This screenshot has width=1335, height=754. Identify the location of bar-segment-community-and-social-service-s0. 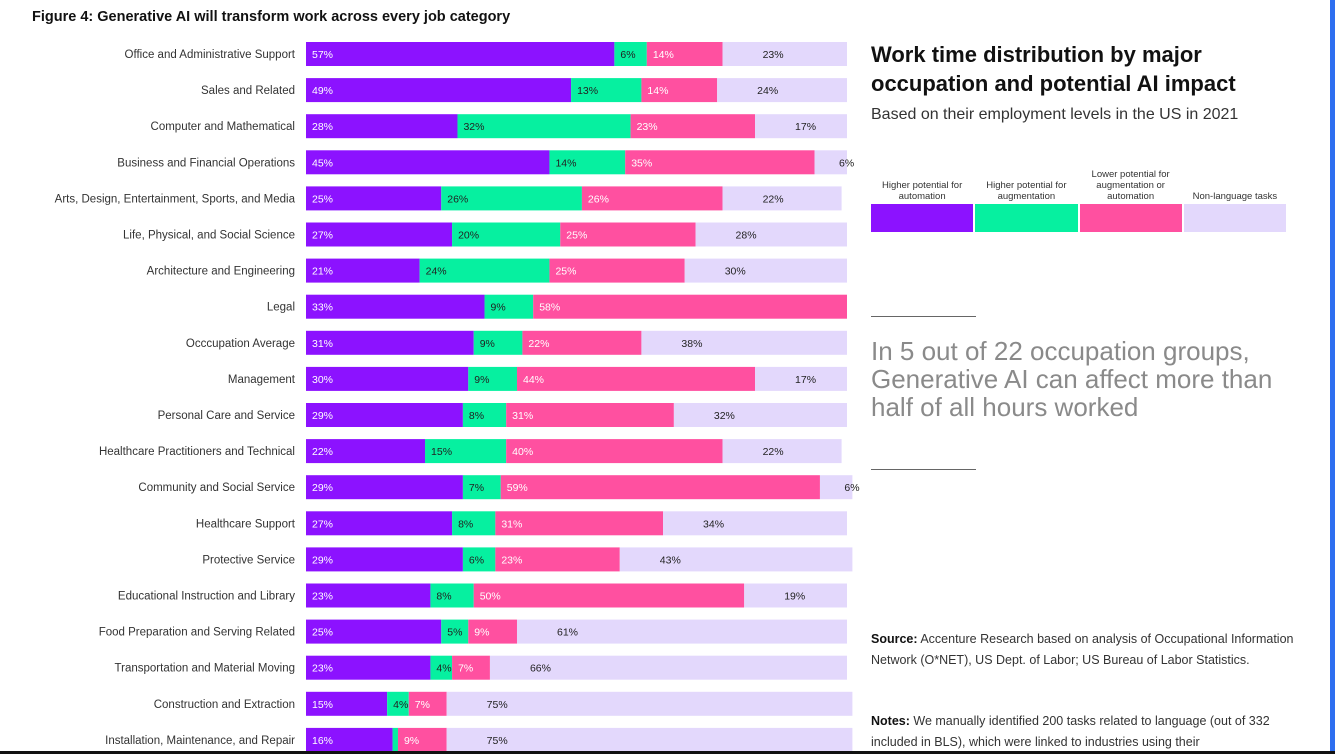
(384, 487).